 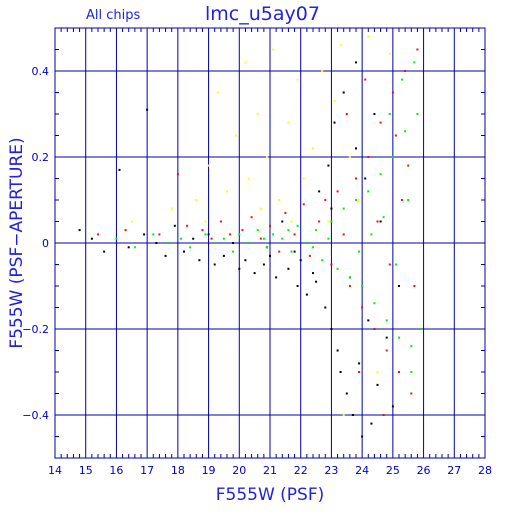 What do you see at coordinates (17, 242) in the screenshot?
I see `y-axis-title: F555W (PSF−APERTURE)` at bounding box center [17, 242].